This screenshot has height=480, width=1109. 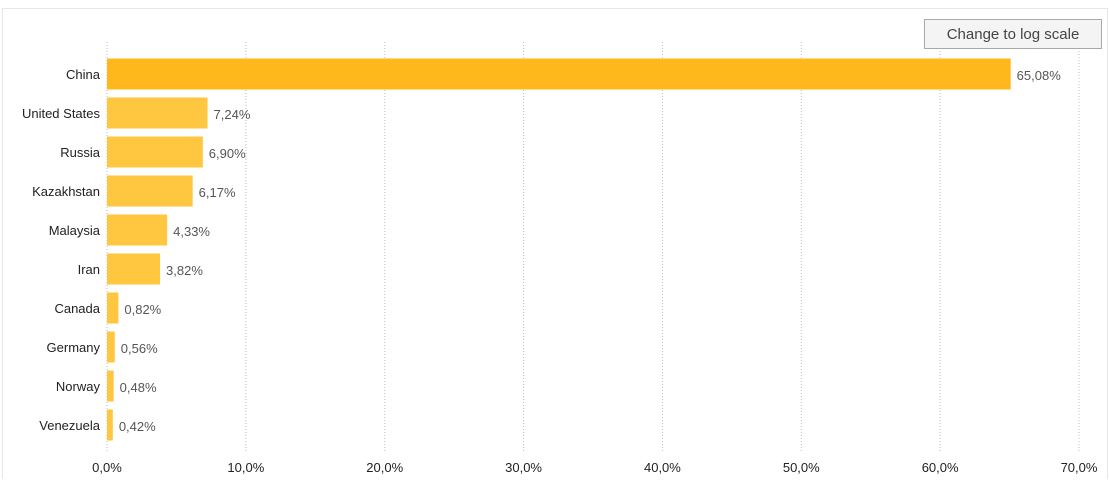 What do you see at coordinates (138, 387) in the screenshot?
I see `data-label: 0,48%` at bounding box center [138, 387].